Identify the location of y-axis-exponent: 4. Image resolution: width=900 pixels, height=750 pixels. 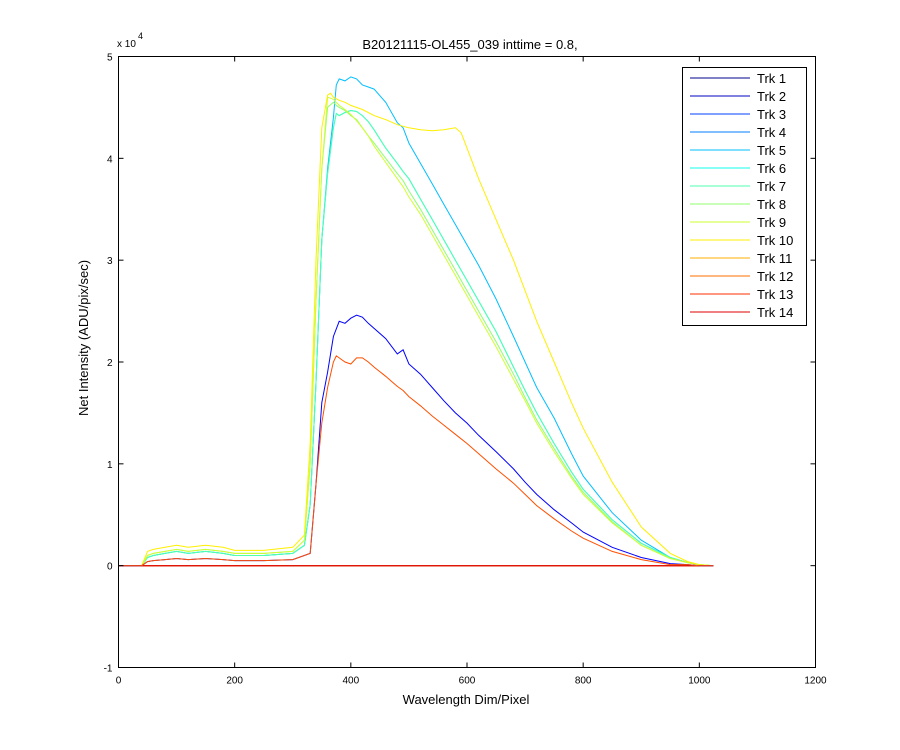
(140, 36).